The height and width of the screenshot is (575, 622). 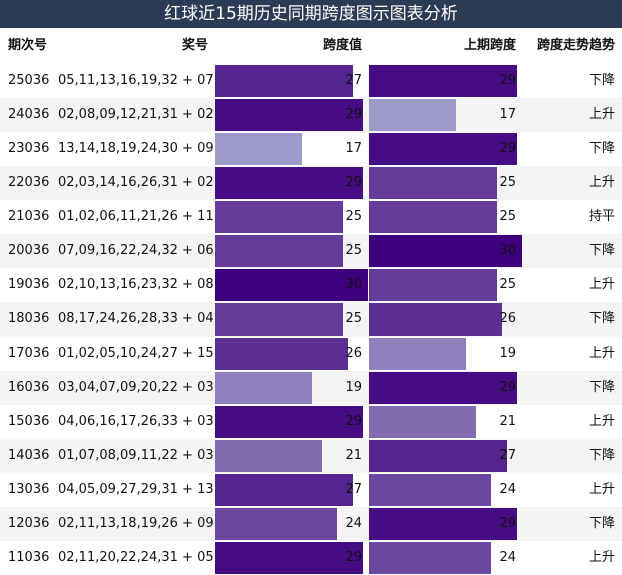 What do you see at coordinates (29, 149) in the screenshot?
I see `cell-text: 23036` at bounding box center [29, 149].